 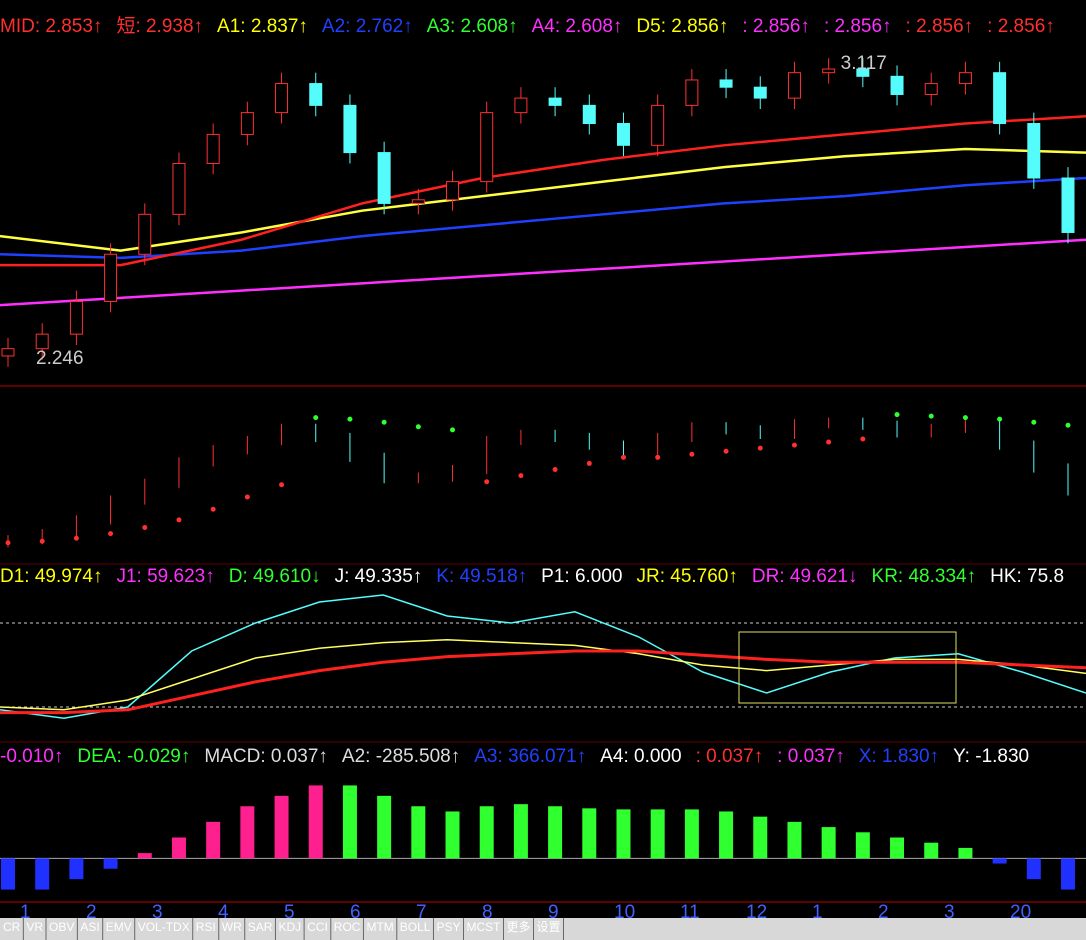 What do you see at coordinates (686, 576) in the screenshot?
I see `indicator-label: JR: 45.760↑` at bounding box center [686, 576].